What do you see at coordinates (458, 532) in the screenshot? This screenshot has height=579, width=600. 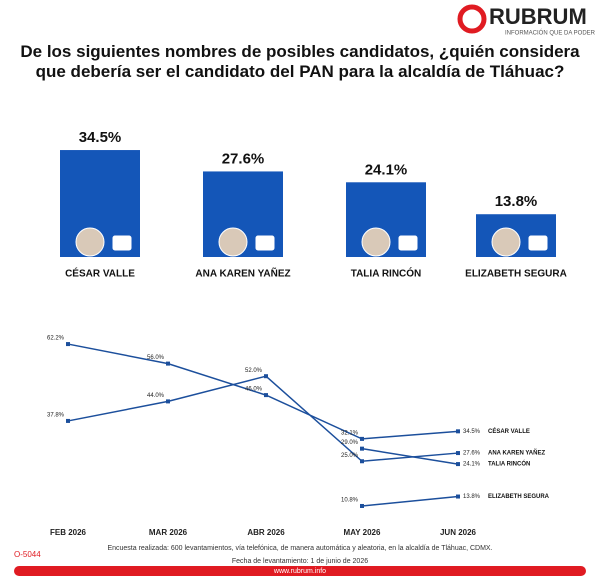 I see `x-tick-label: JUN 2026` at bounding box center [458, 532].